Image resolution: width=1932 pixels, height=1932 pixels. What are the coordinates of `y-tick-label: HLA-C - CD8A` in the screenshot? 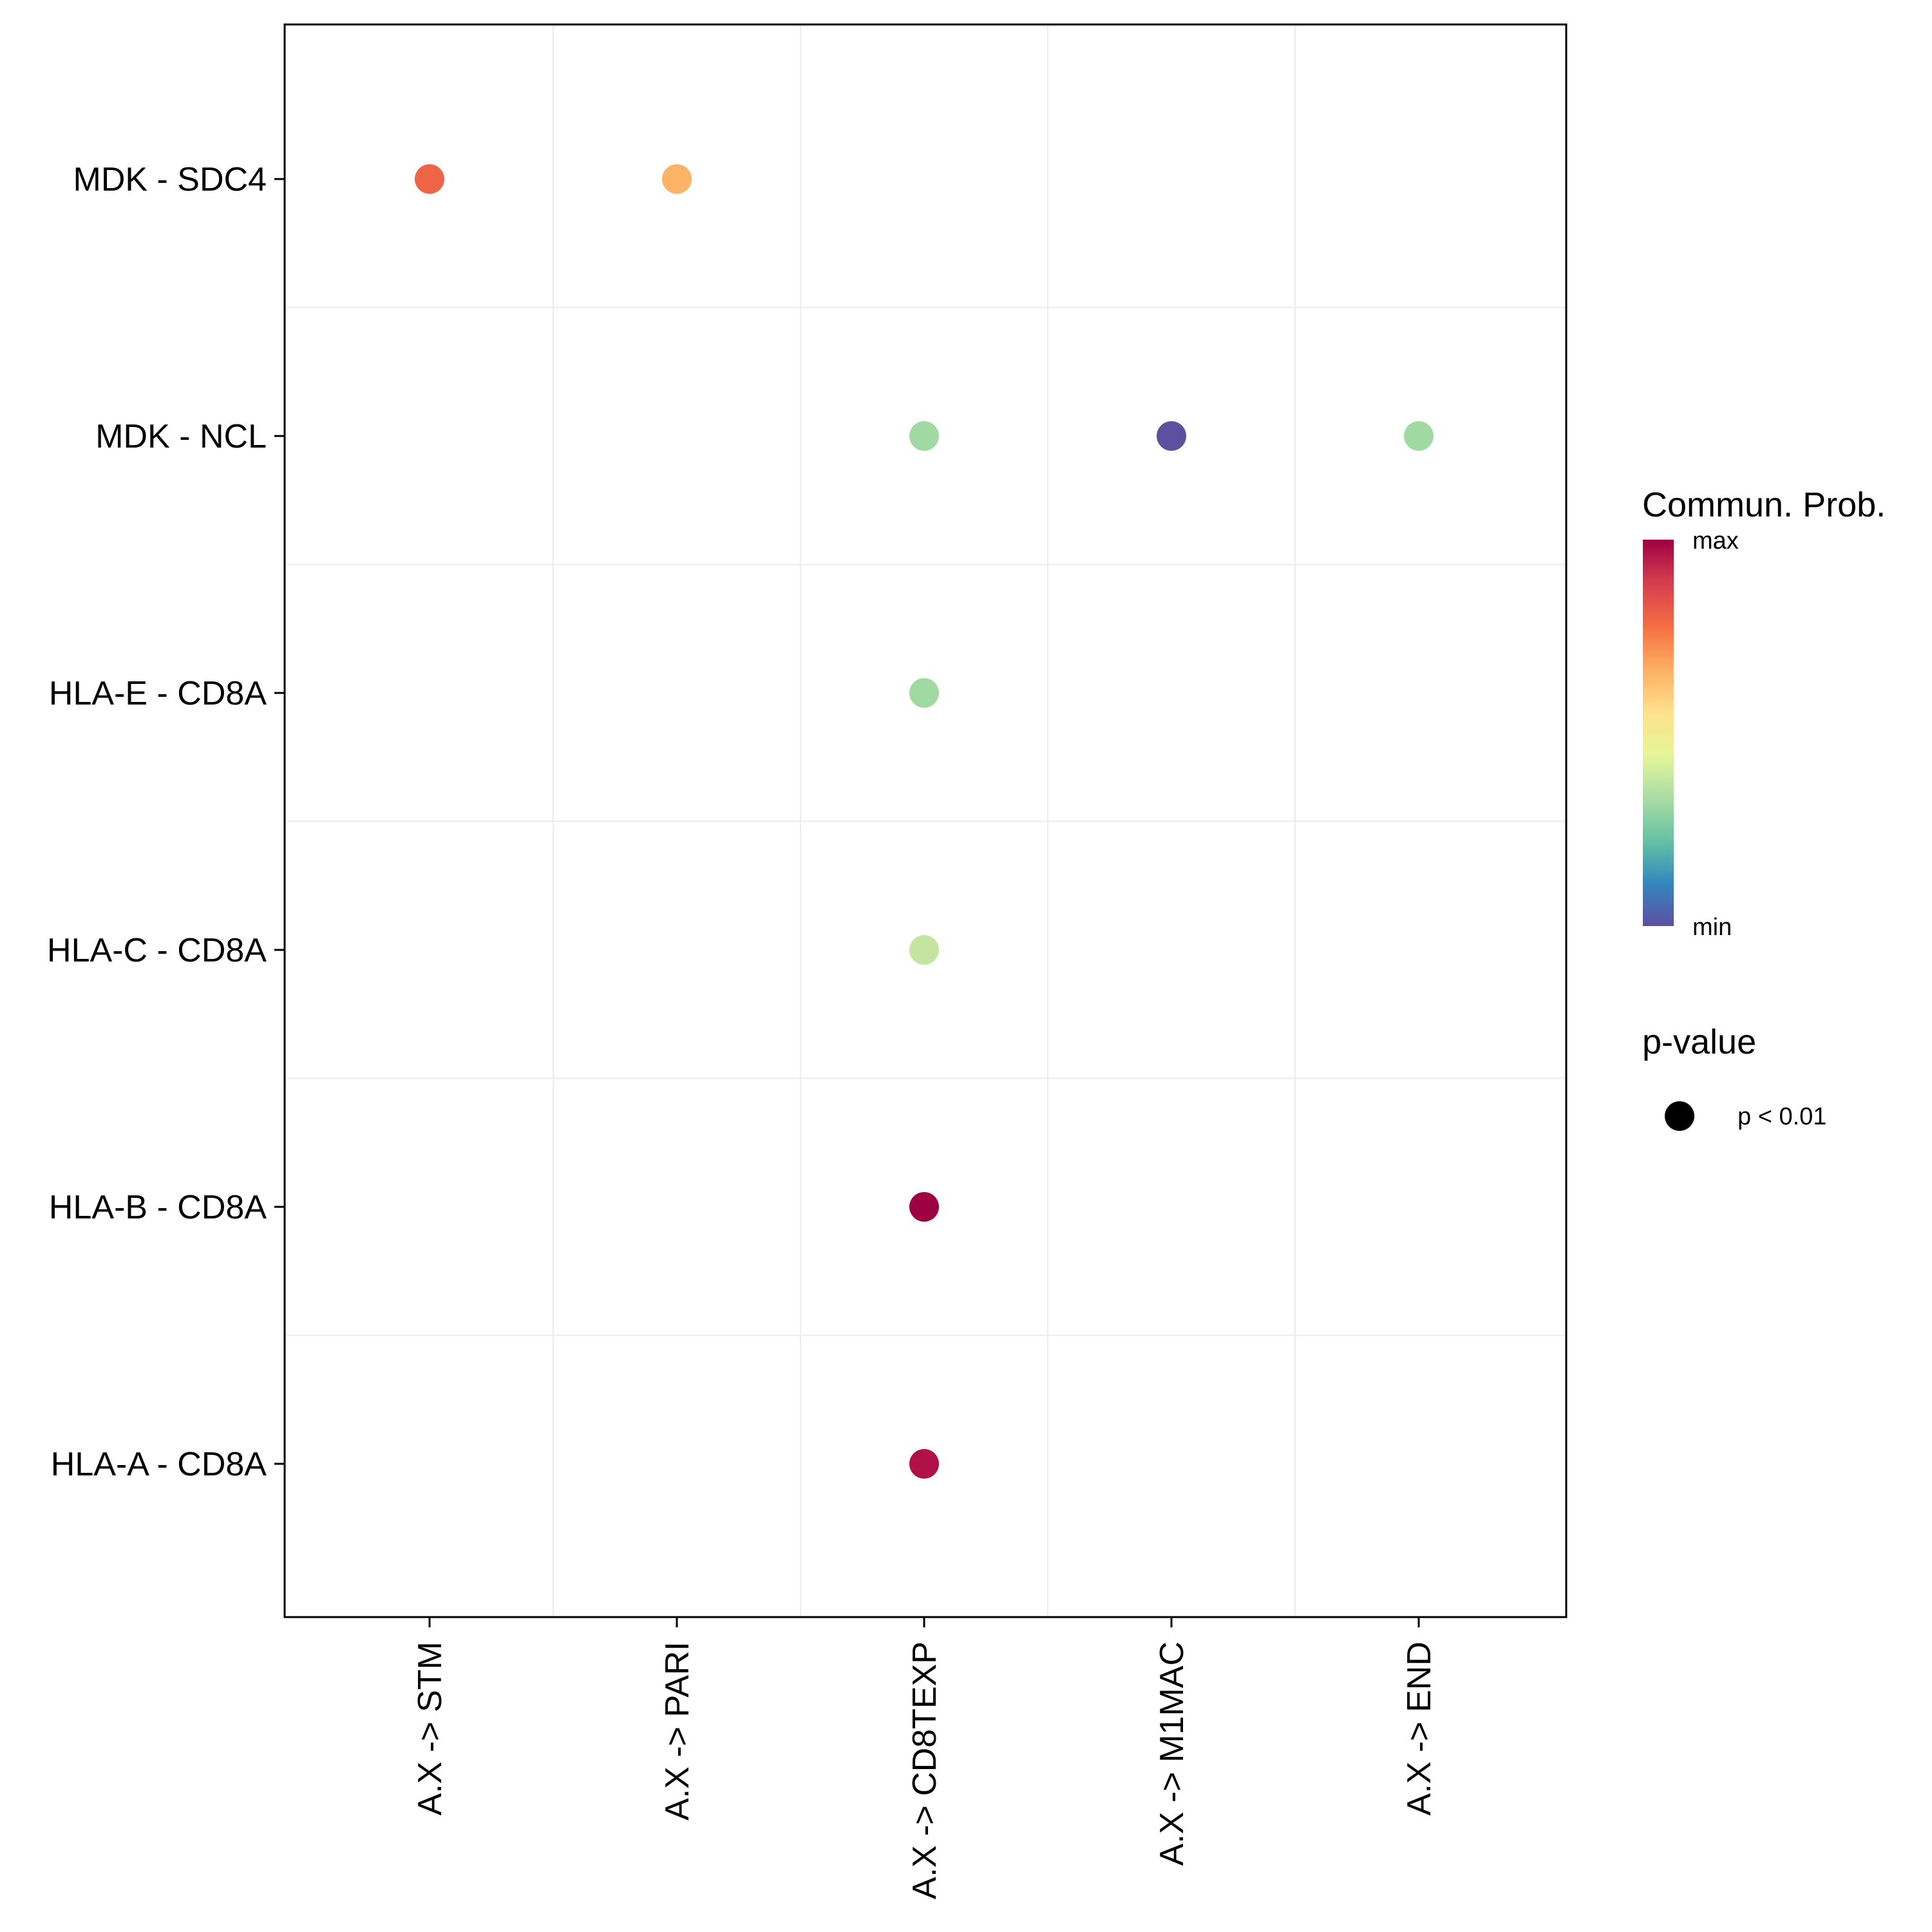 It's located at (157, 950).